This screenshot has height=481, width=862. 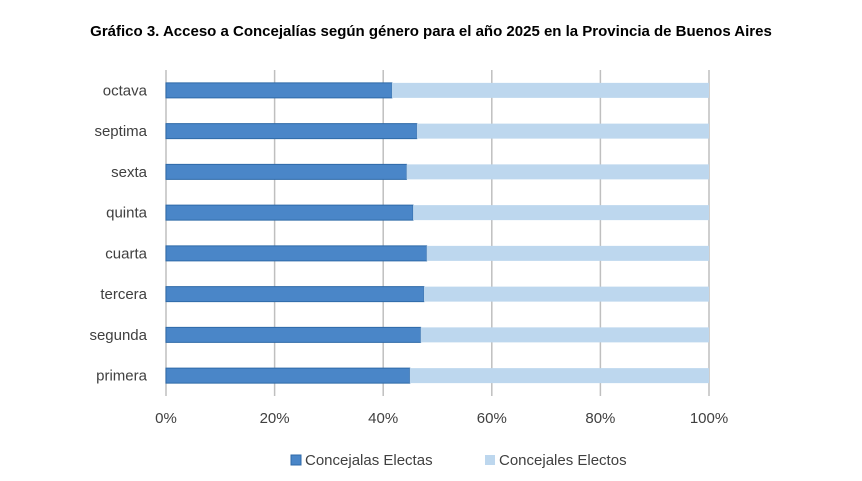 I want to click on bar-concejales-electos-cuarta, so click(x=567, y=253).